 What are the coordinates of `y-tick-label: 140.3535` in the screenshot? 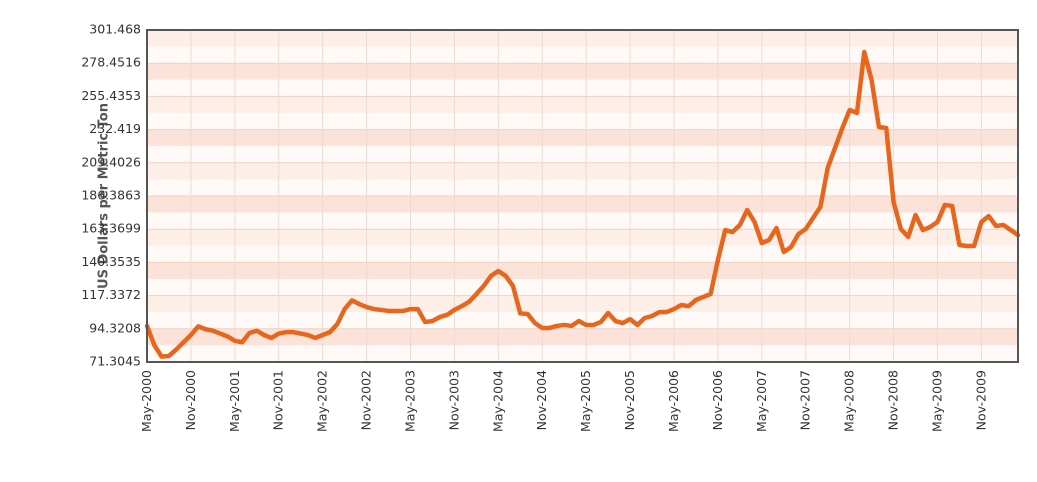 It's located at (111, 261).